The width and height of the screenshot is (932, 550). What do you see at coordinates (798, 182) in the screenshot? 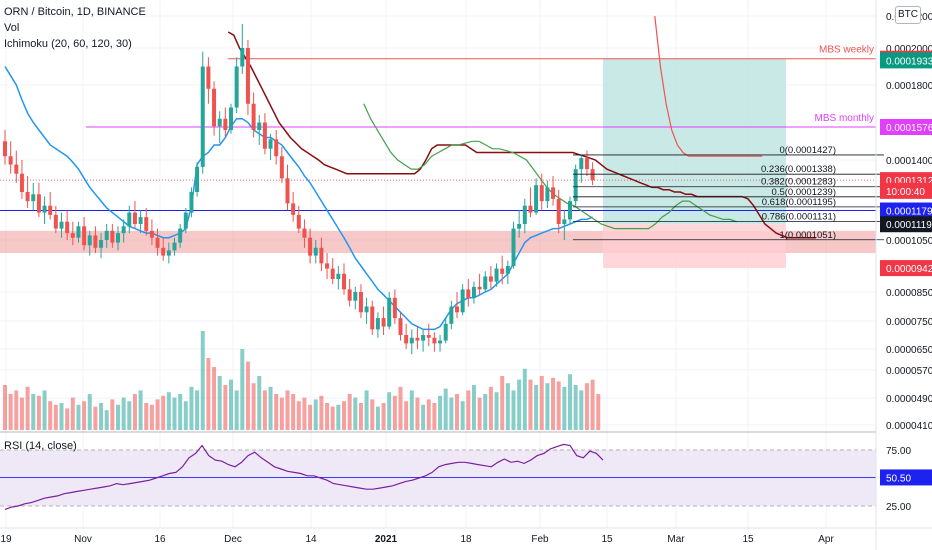
I see `fib-level-label: 0.382(0.0001283)` at bounding box center [798, 182].